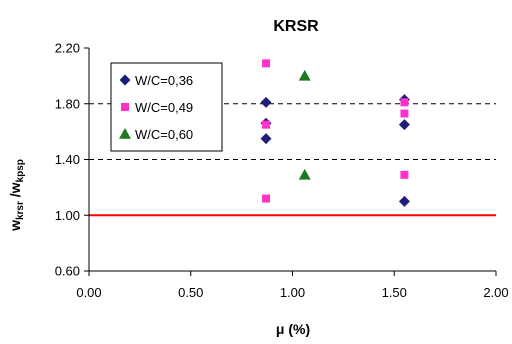 Image resolution: width=512 pixels, height=344 pixels. What do you see at coordinates (292, 292) in the screenshot?
I see `x-tick-label: 1.00` at bounding box center [292, 292].